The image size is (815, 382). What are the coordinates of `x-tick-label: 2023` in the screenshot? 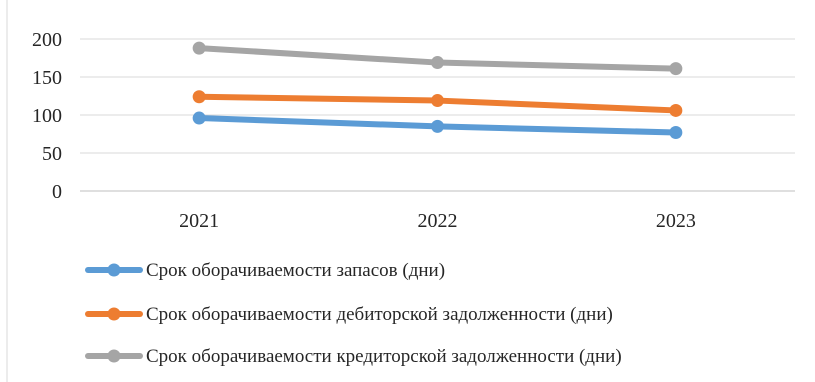 It's located at (676, 221).